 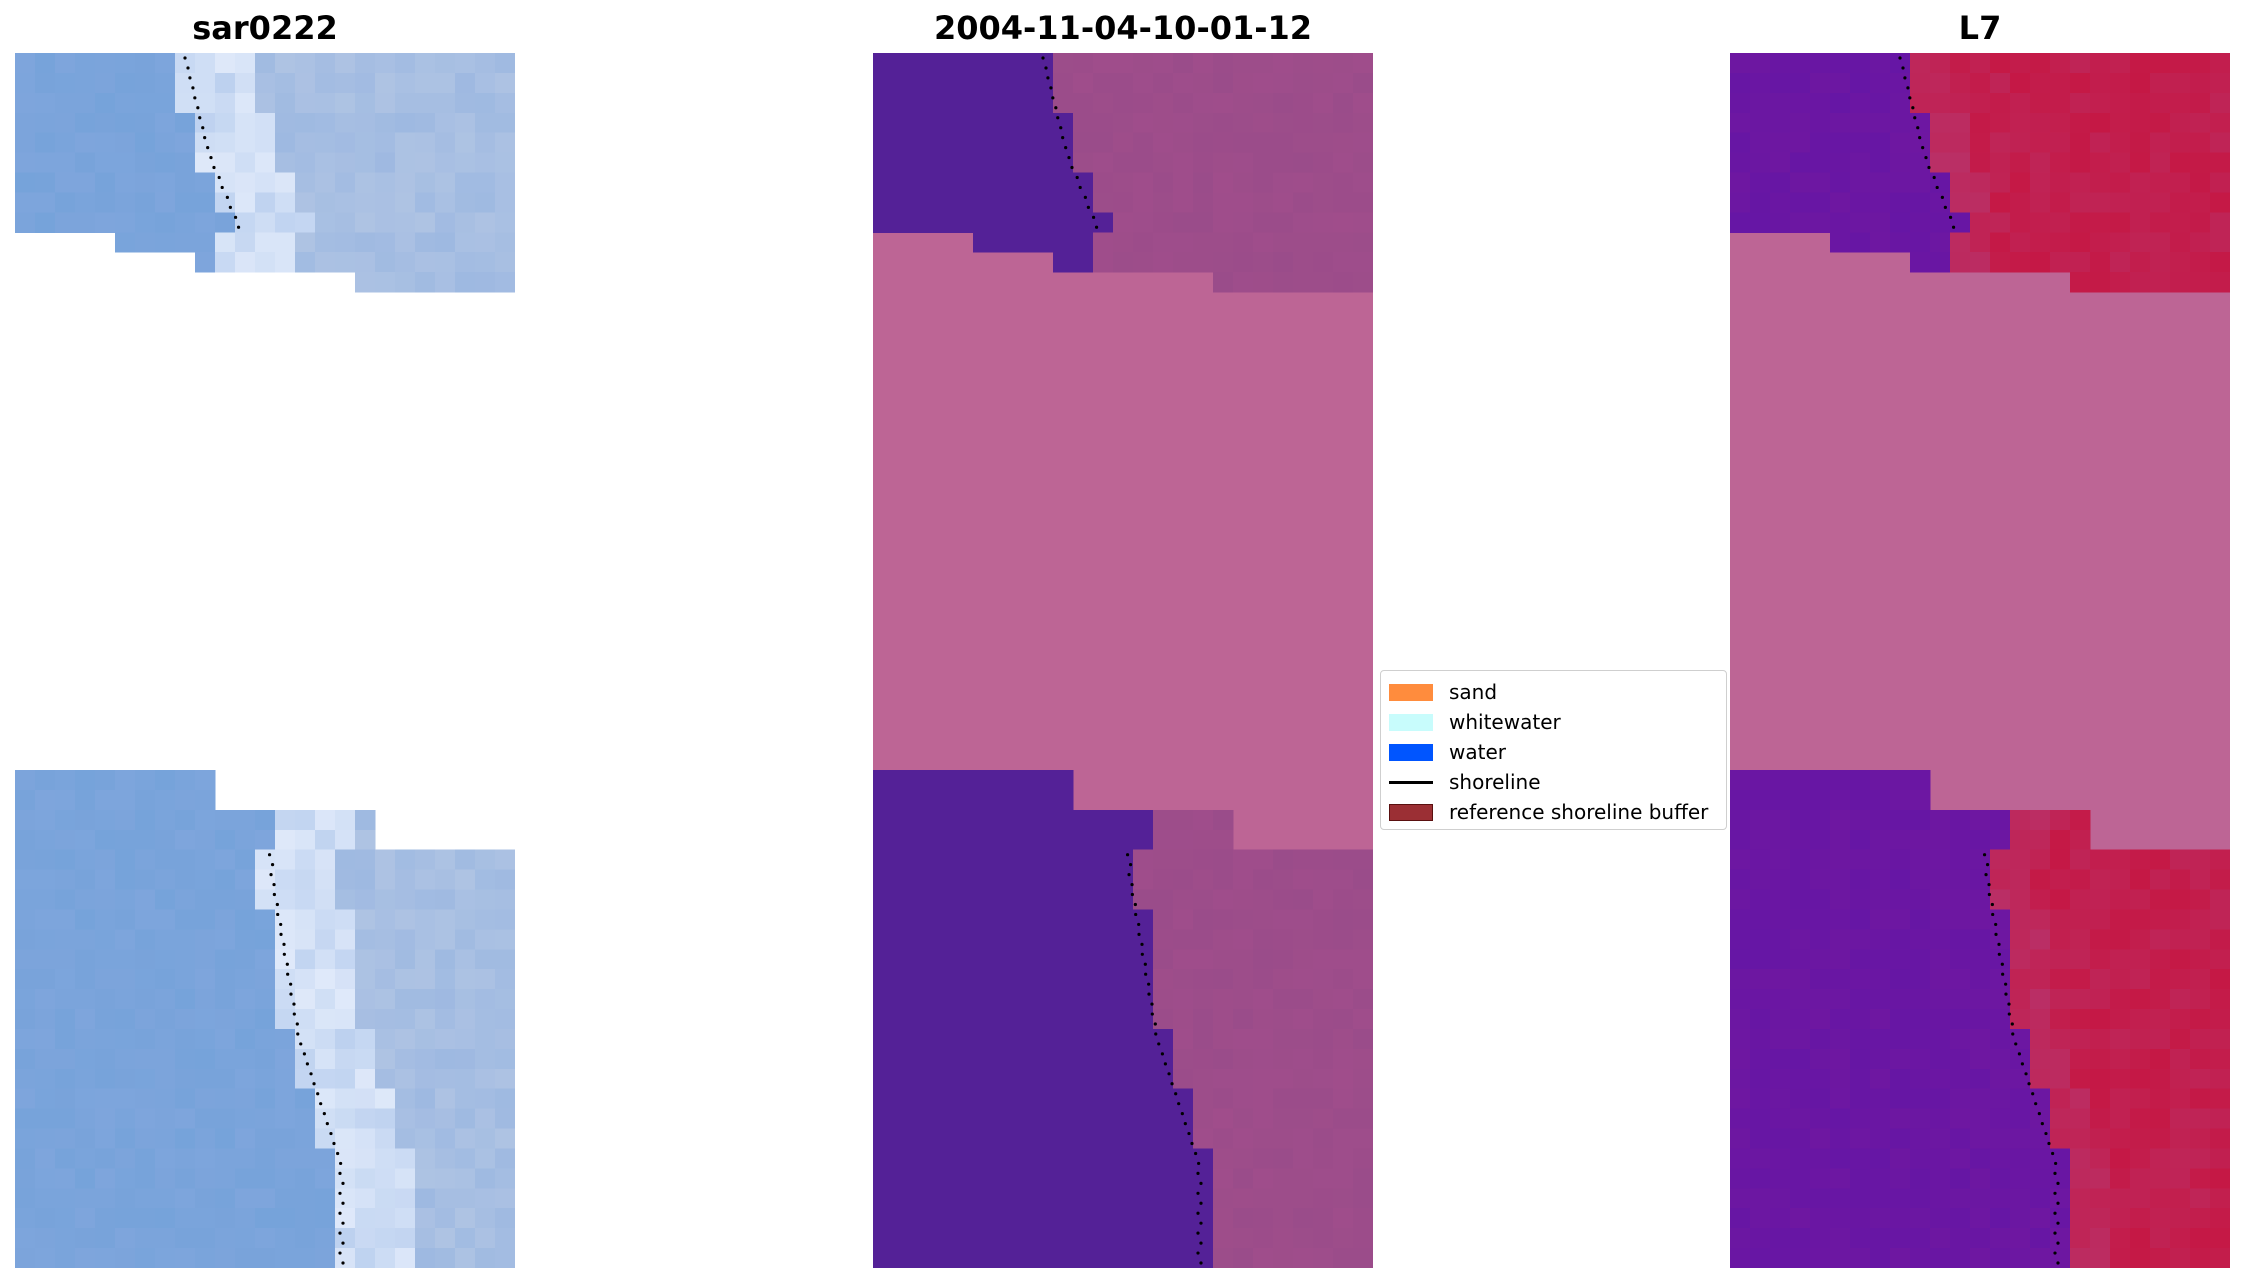 I want to click on legend-label-reference-buffer: reference shoreline buffer, so click(x=1579, y=812).